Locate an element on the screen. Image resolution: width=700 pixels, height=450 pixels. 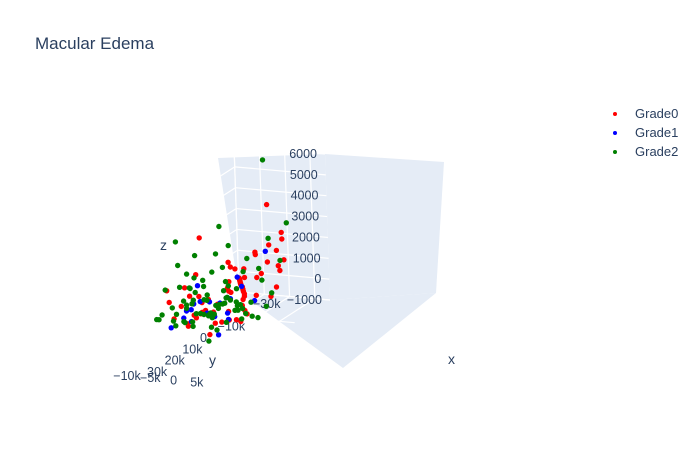
legend-item-grade0: Grade0 is located at coordinates (651, 113).